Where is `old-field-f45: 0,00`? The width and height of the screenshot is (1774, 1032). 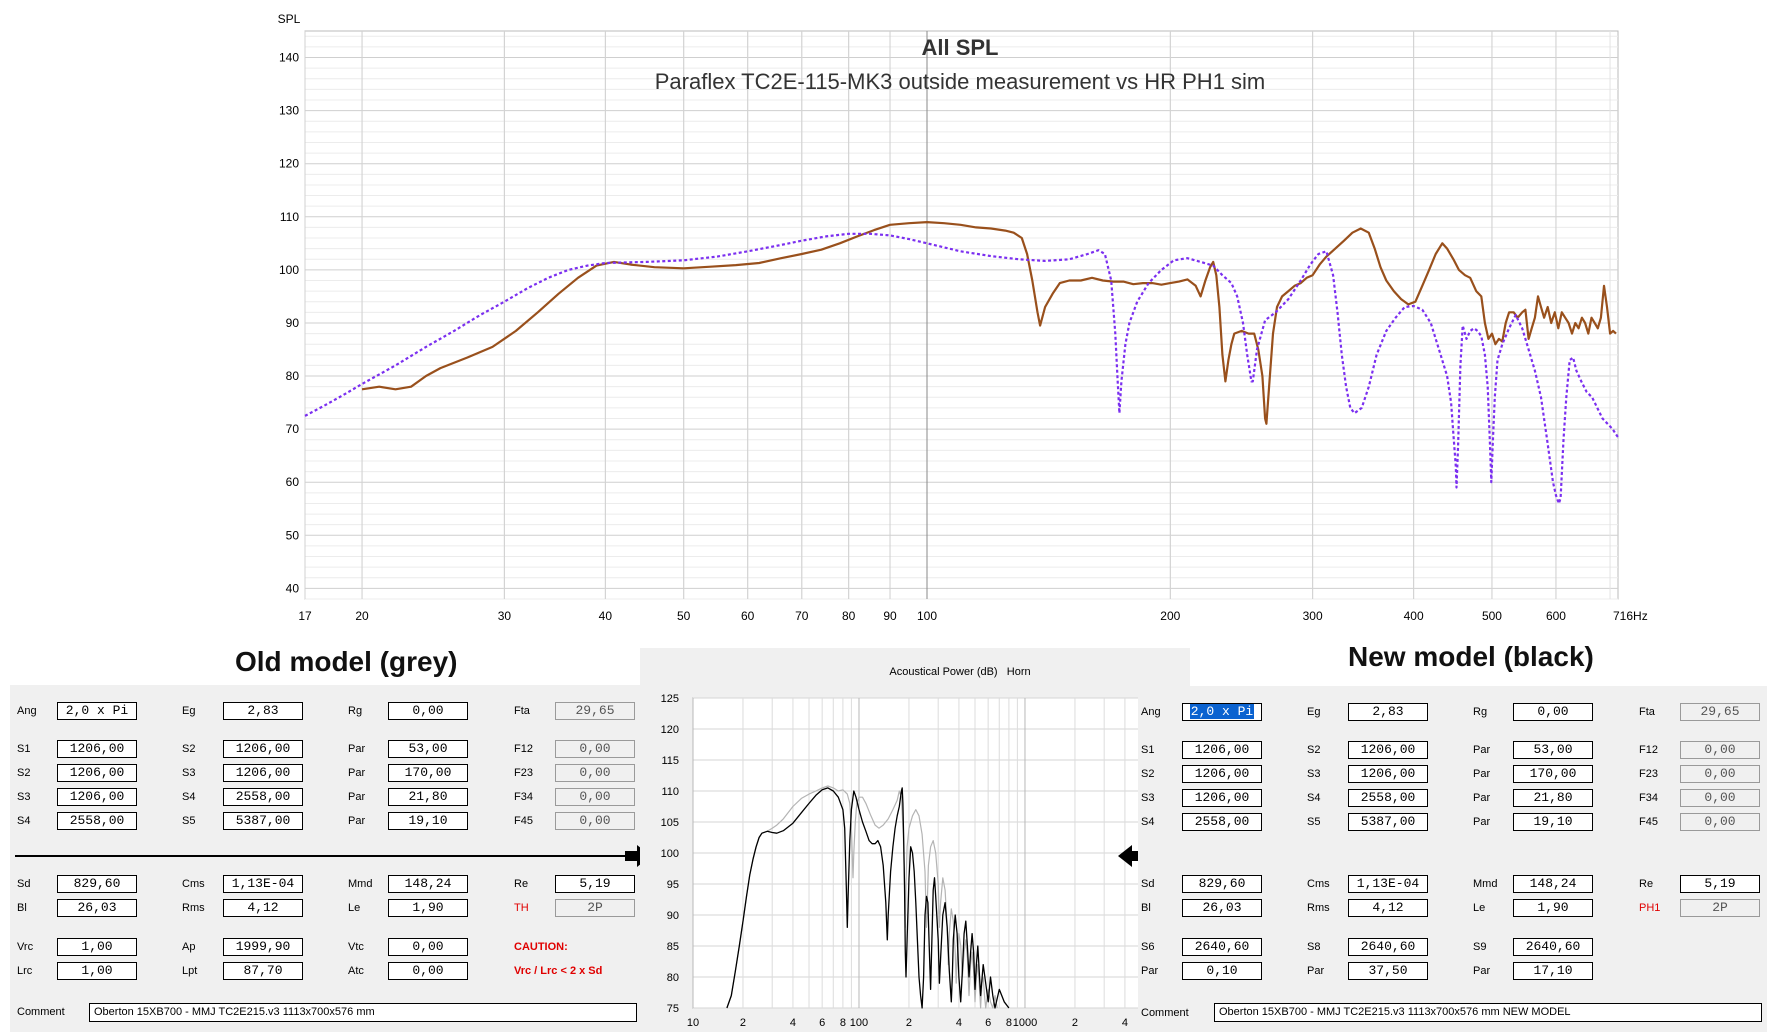 old-field-f45: 0,00 is located at coordinates (595, 821).